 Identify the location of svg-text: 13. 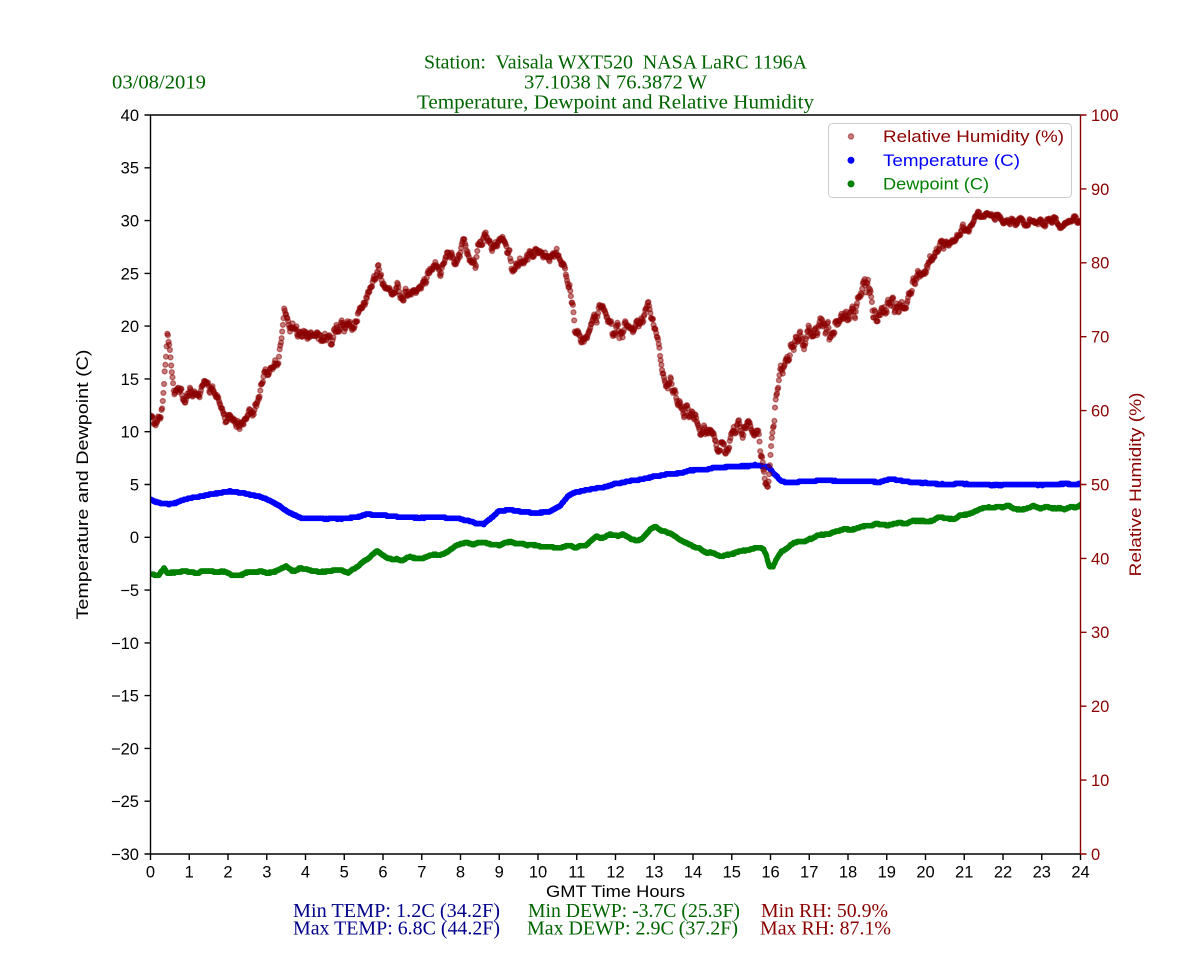
(654, 873).